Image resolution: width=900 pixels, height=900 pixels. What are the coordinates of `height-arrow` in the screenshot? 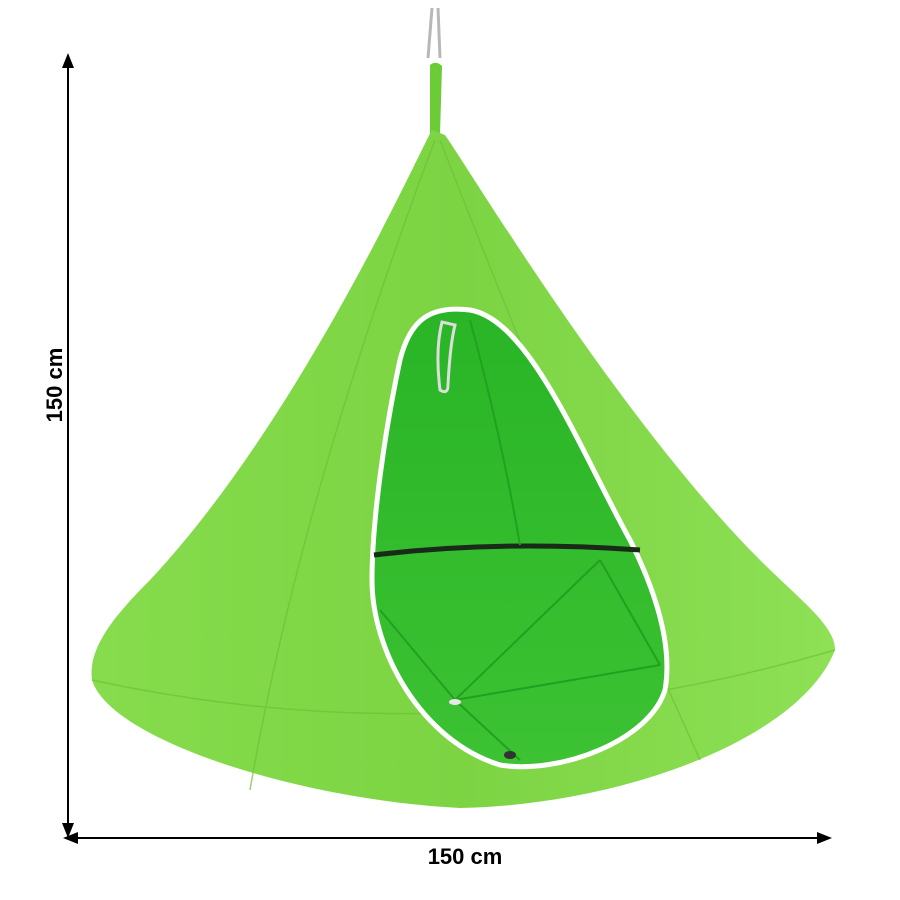 It's located at (68, 445).